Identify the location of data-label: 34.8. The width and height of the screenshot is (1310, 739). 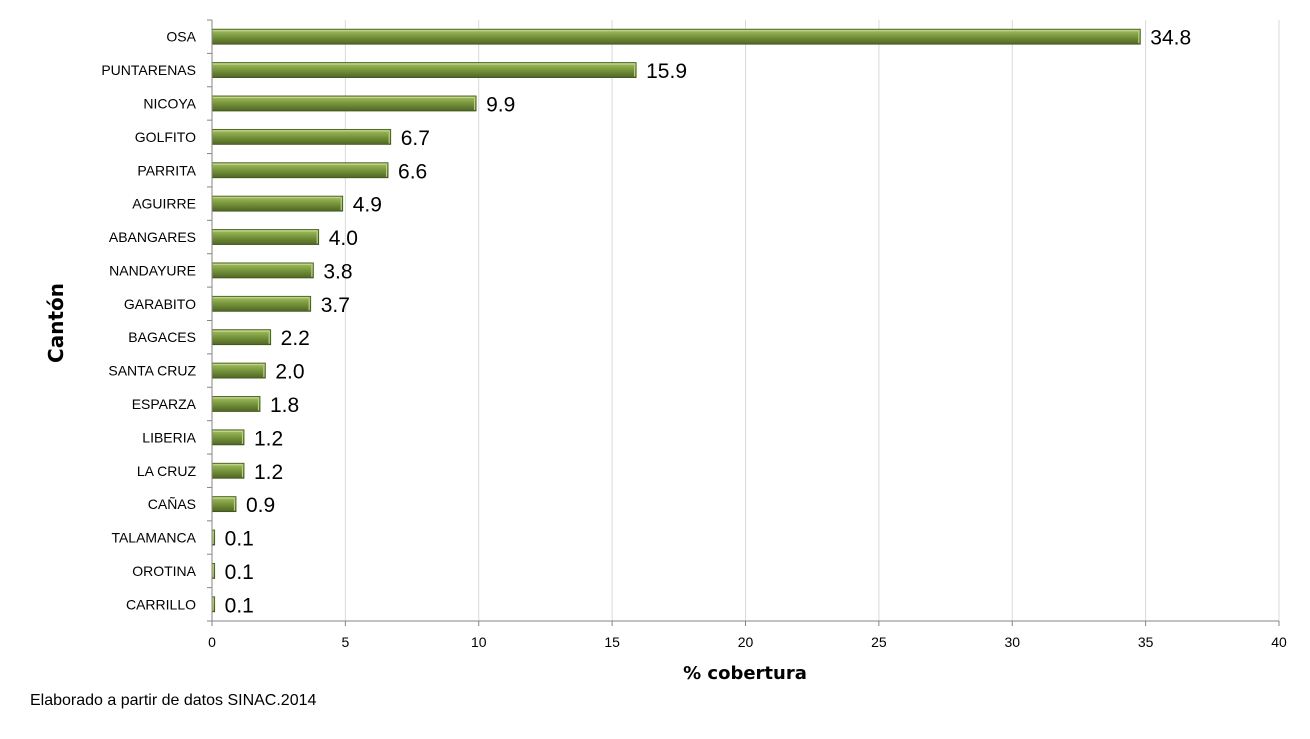
(1170, 38).